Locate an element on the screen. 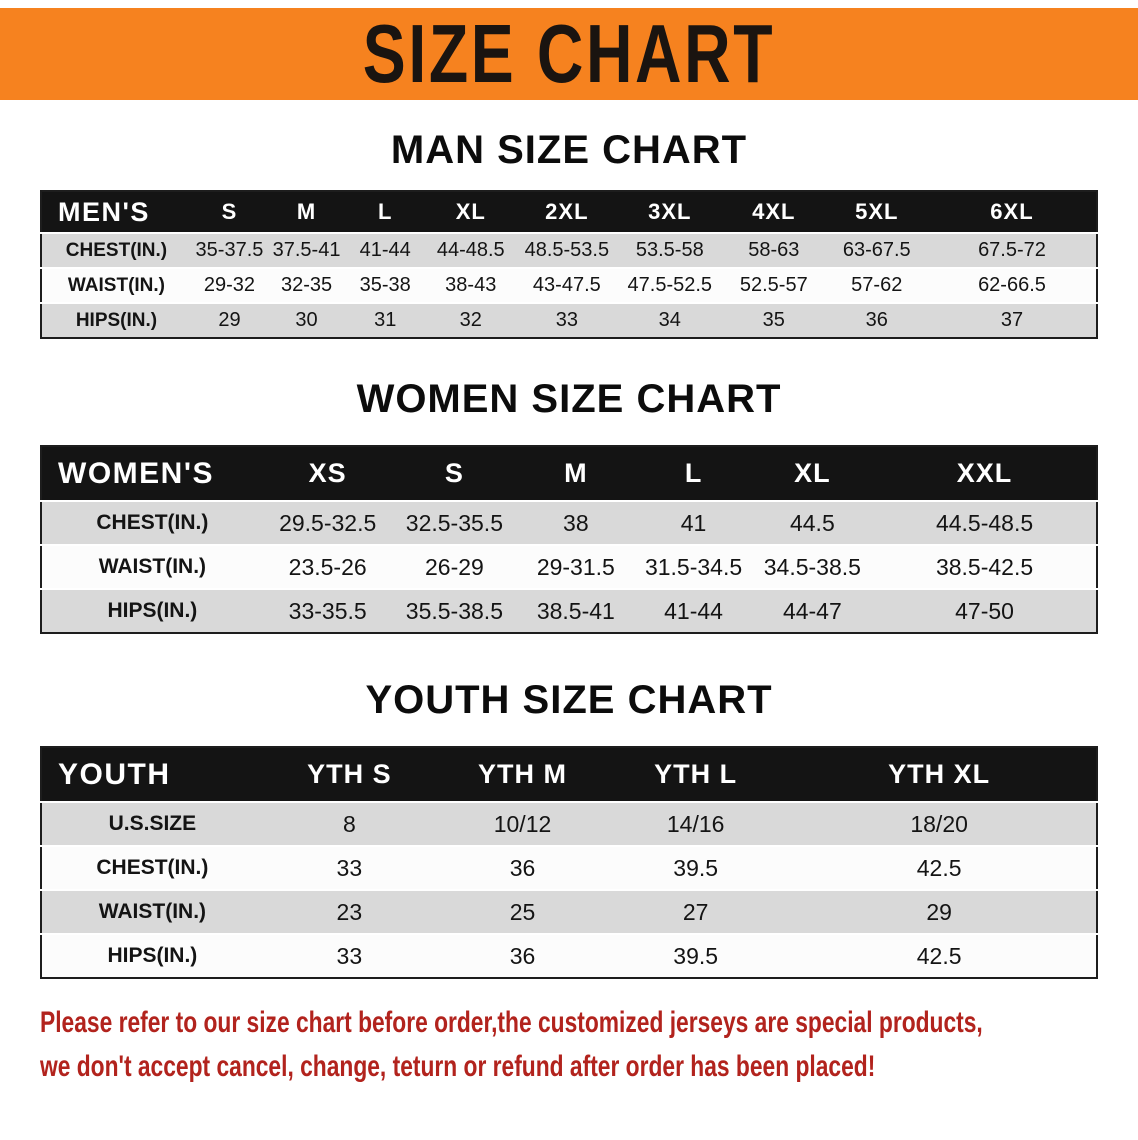 Image resolution: width=1138 pixels, height=1140 pixels. measurement-value-cell: 38.5-42.5 is located at coordinates (984, 566).